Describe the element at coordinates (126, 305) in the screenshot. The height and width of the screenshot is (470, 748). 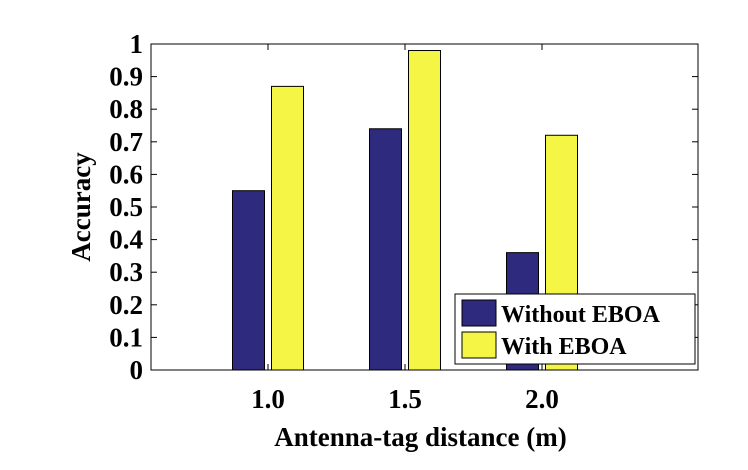
I see `y-tick-label: 0.2` at that location.